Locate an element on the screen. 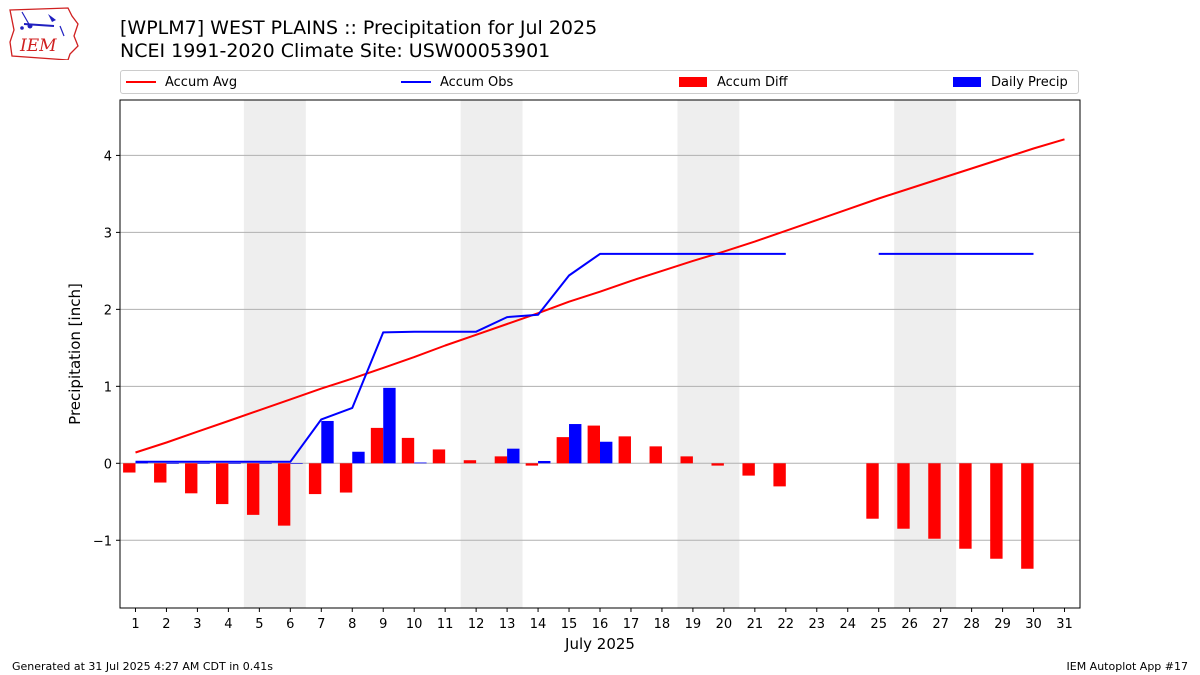 Image resolution: width=1200 pixels, height=675 pixels. x-tick-label: 15 is located at coordinates (569, 624).